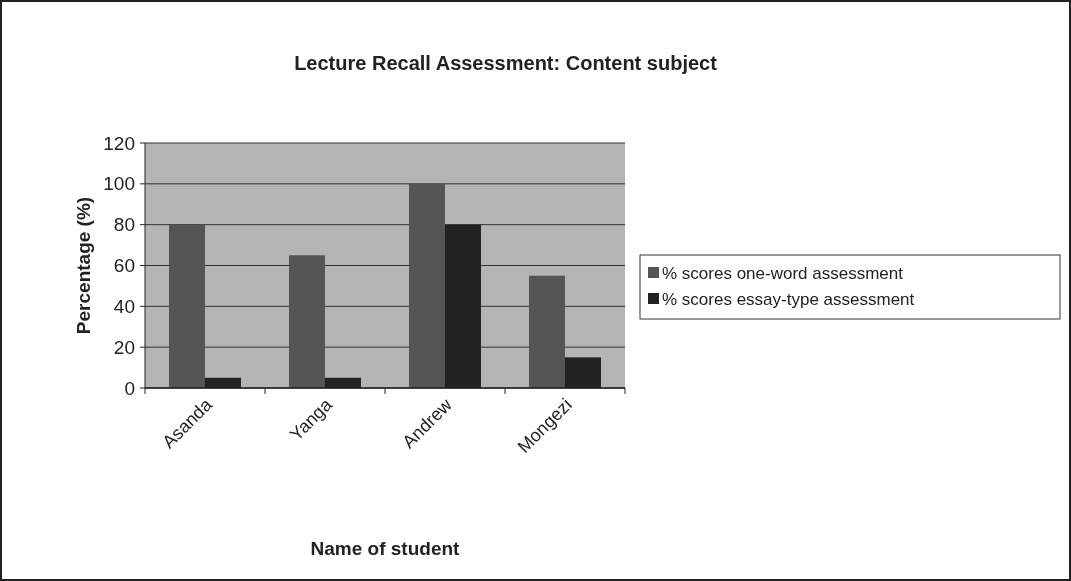  I want to click on y-tick-label: 80, so click(124, 225).